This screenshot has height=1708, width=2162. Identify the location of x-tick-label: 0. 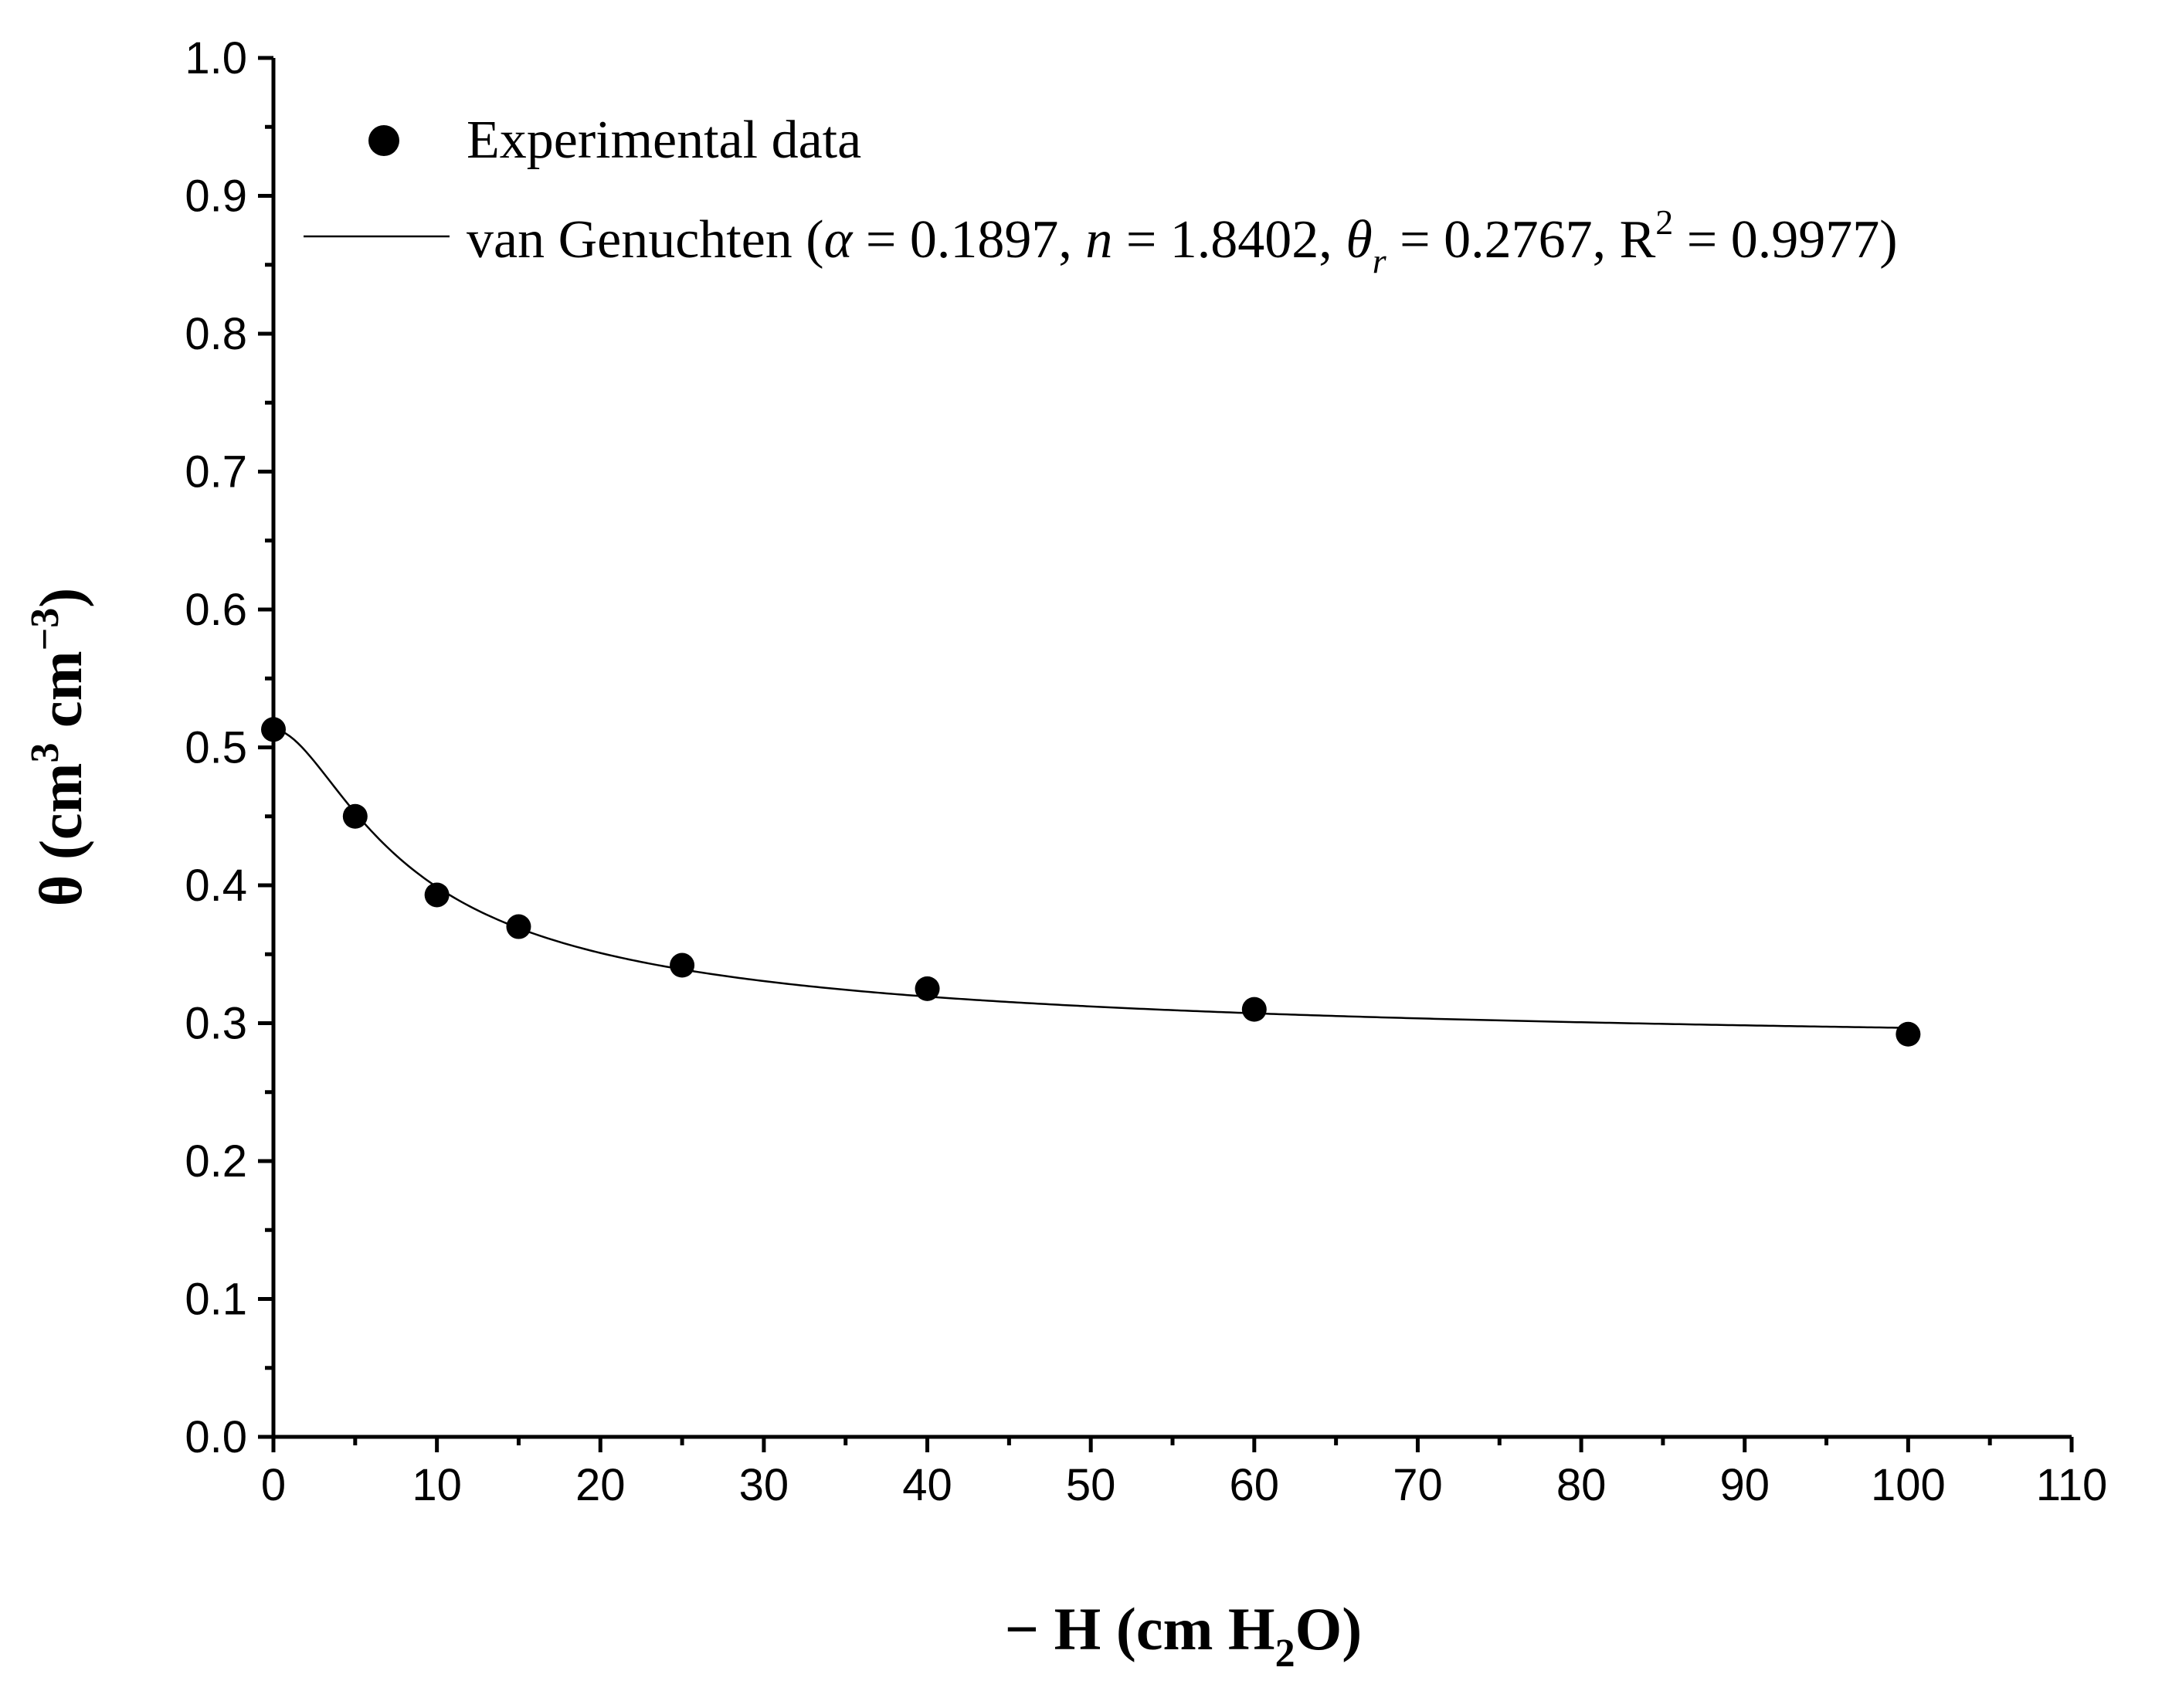
(274, 1485).